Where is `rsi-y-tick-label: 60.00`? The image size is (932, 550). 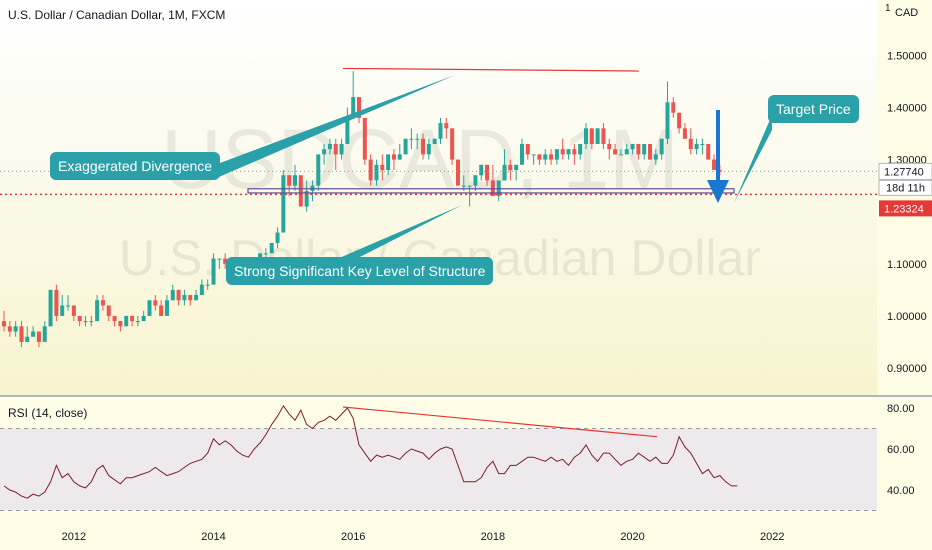
rsi-y-tick-label: 60.00 is located at coordinates (901, 450).